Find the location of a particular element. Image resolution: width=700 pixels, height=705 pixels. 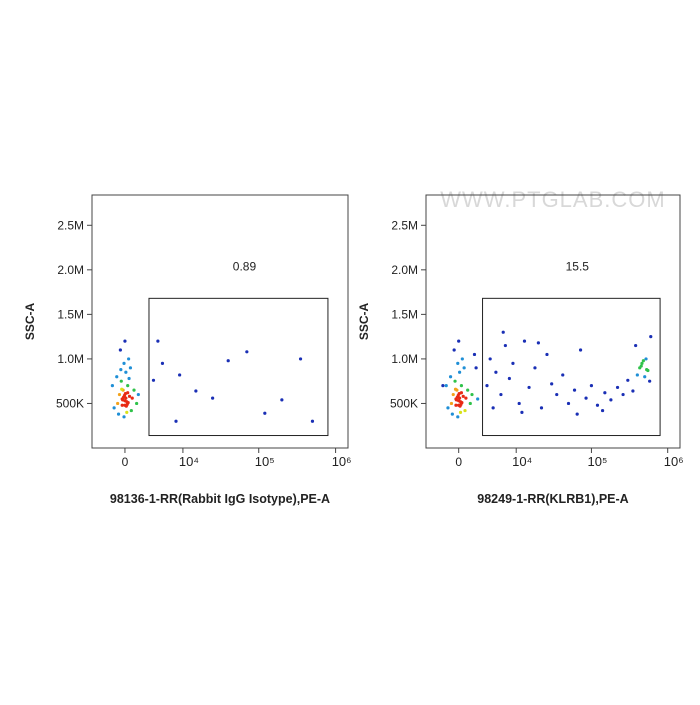

y-tick-label: 1.5M is located at coordinates (404, 314).